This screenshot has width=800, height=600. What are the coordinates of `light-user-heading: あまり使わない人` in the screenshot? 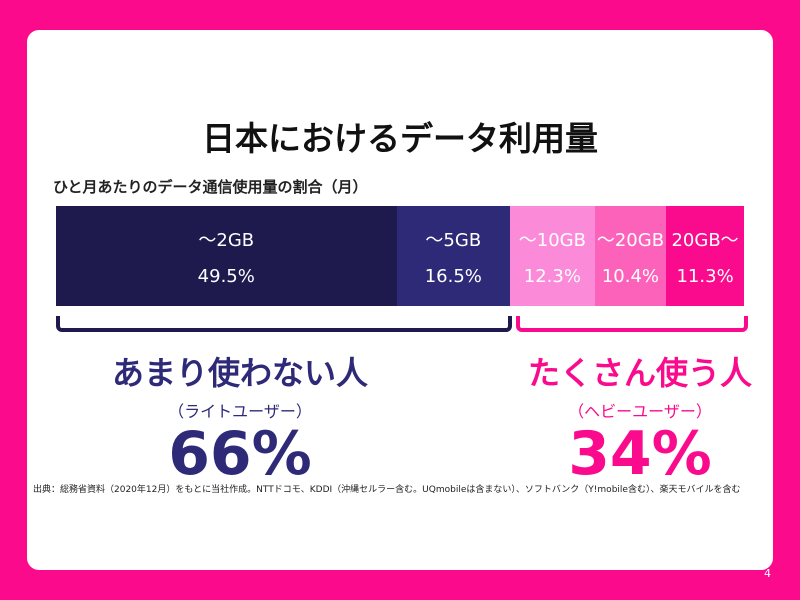 It's located at (239, 373).